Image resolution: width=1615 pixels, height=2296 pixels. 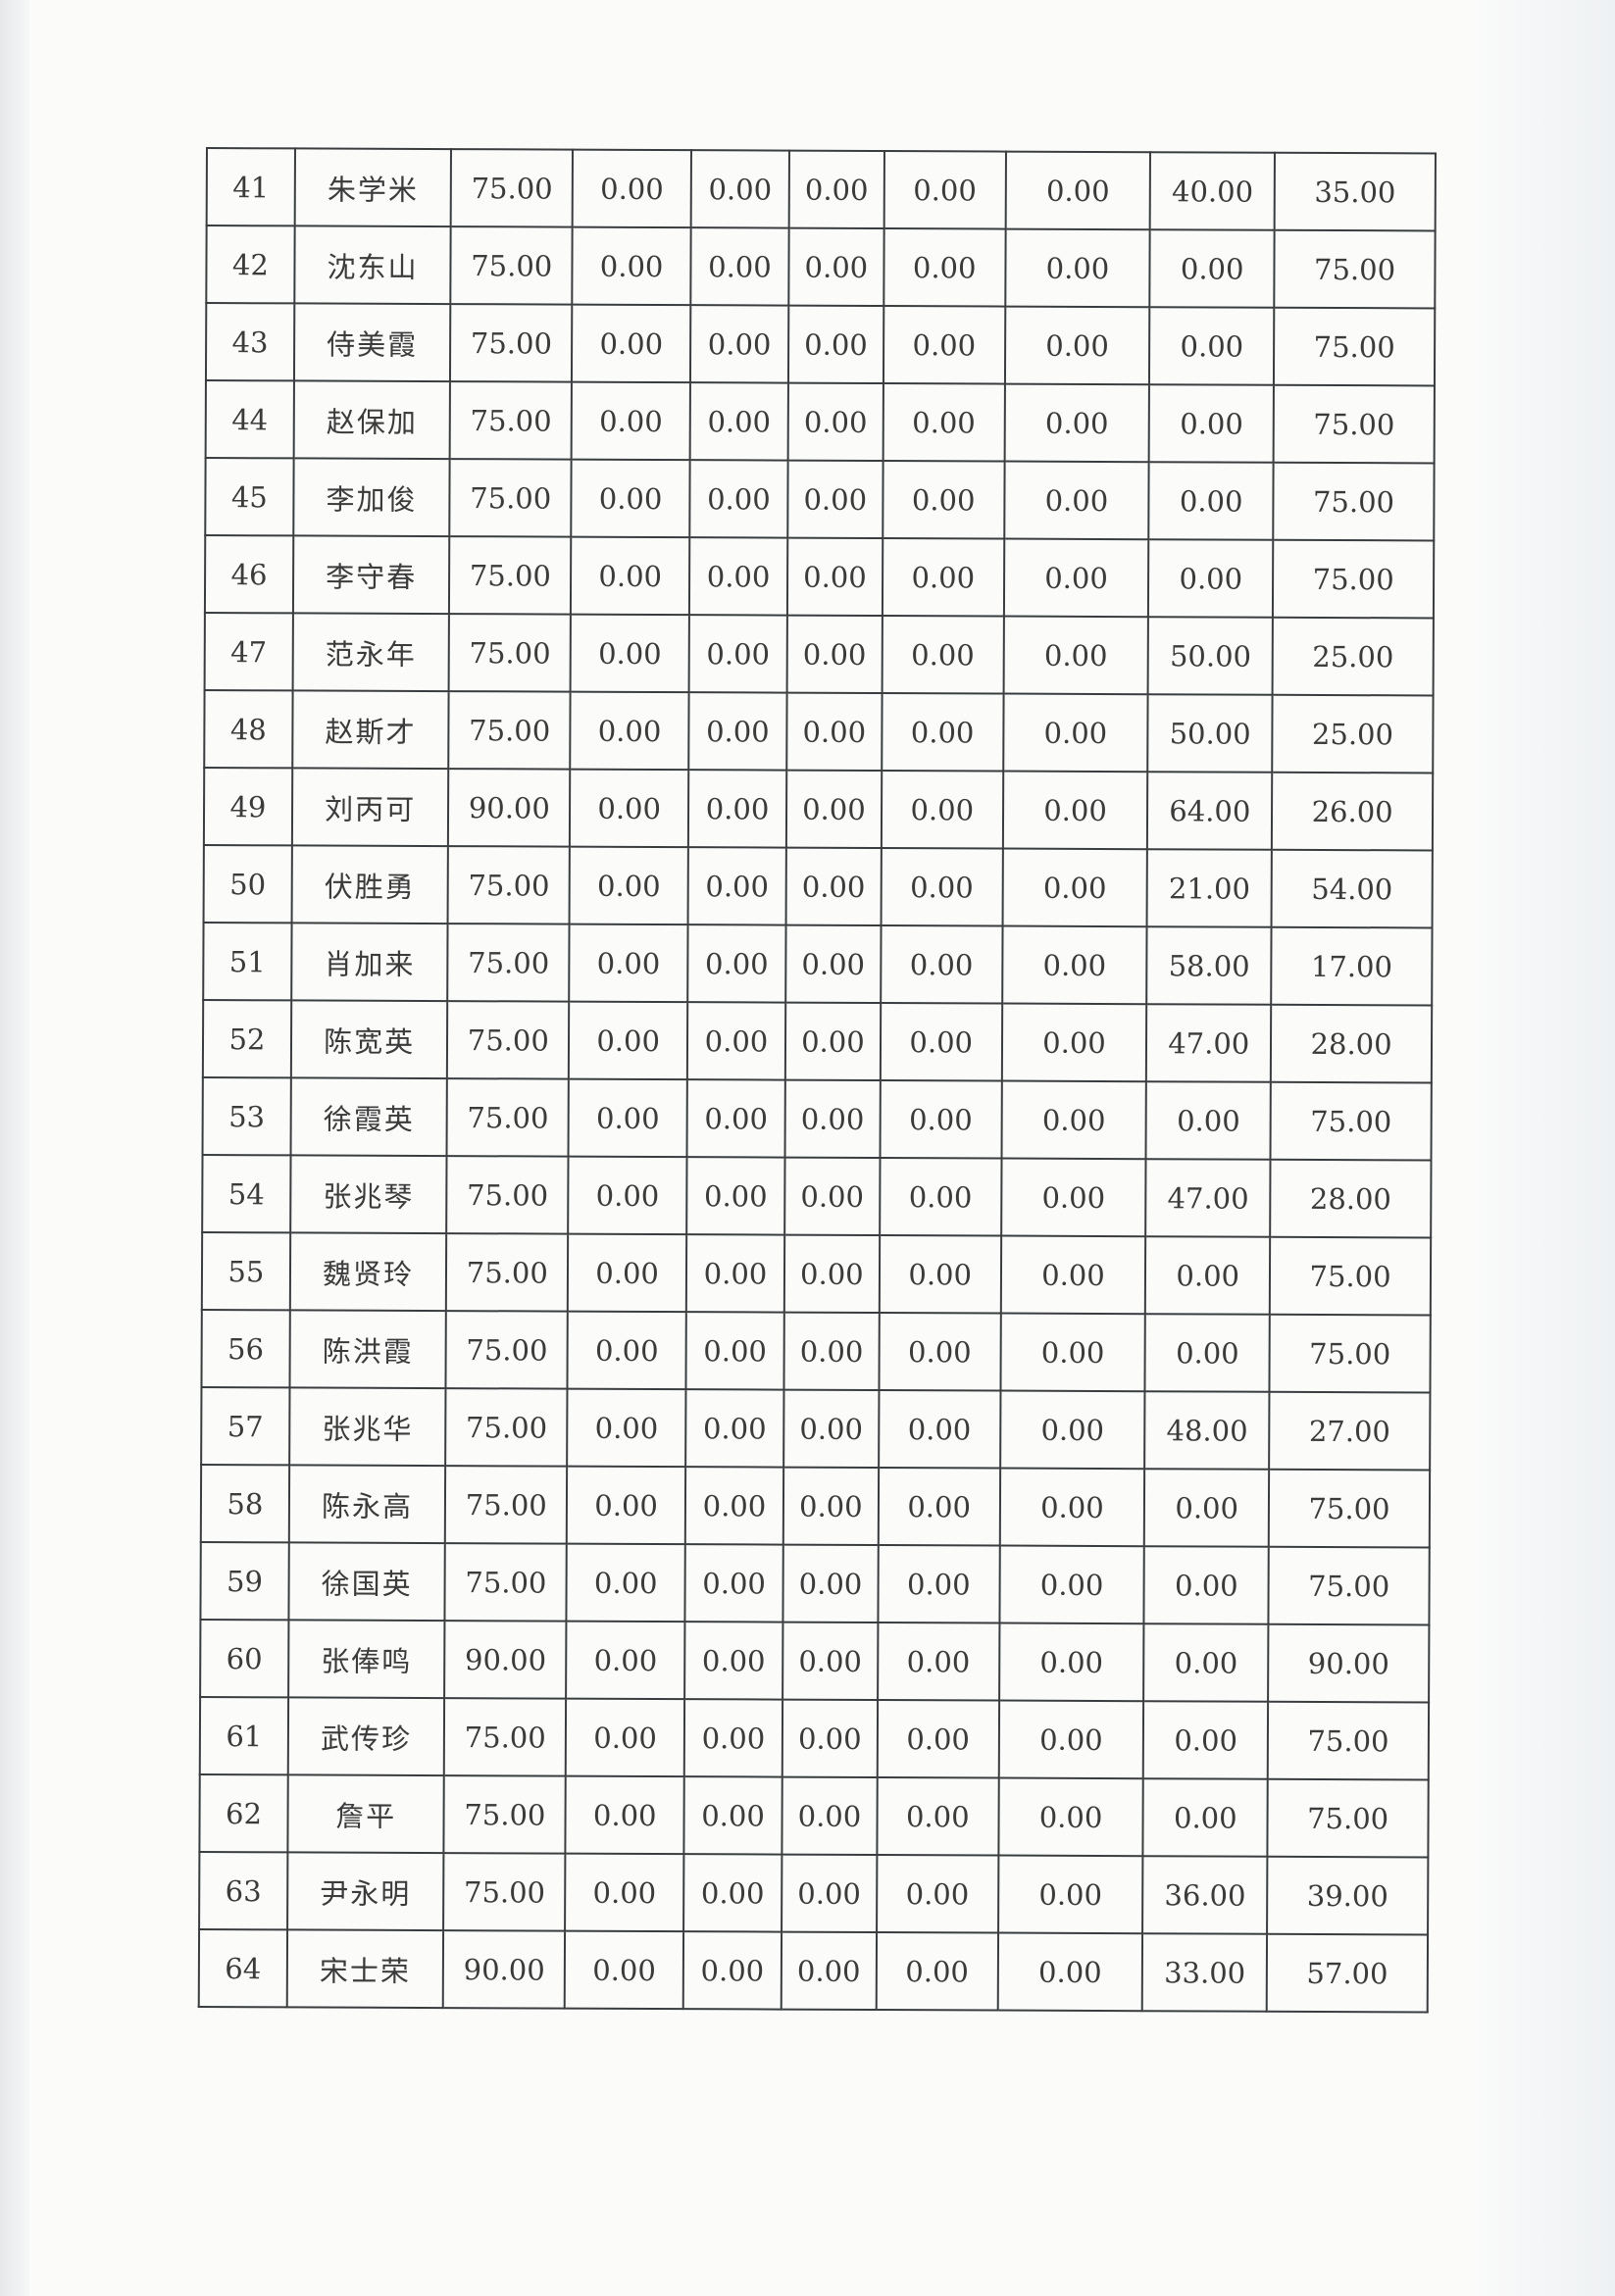 What do you see at coordinates (373, 265) in the screenshot?
I see `cell-name: 沈东山` at bounding box center [373, 265].